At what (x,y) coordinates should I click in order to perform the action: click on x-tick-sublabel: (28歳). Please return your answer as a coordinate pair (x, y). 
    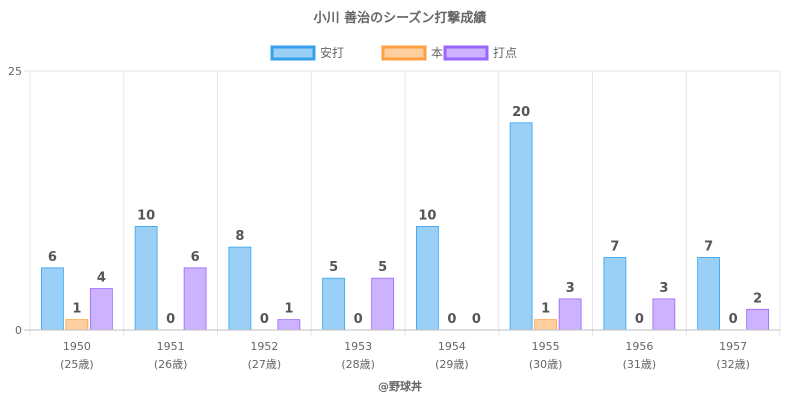
    Looking at the image, I should click on (358, 364).